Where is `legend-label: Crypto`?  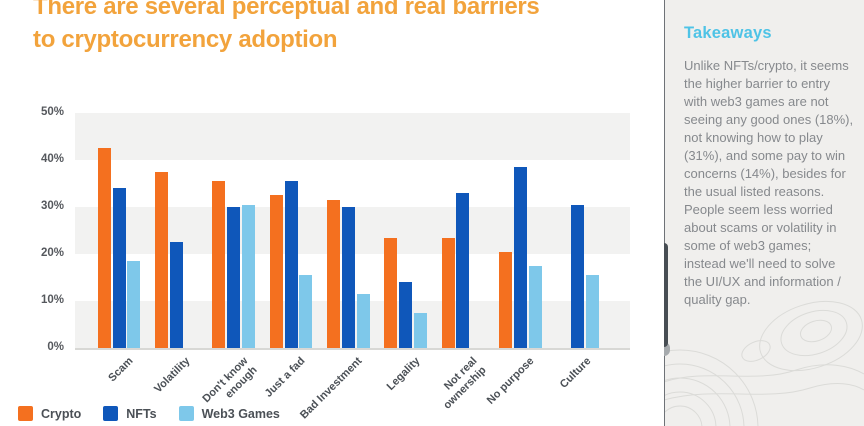
legend-label: Crypto is located at coordinates (61, 413).